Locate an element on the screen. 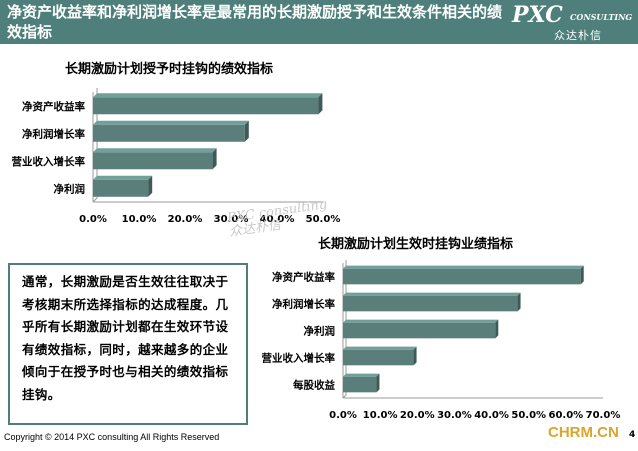  x-tick-label: 60.0% is located at coordinates (566, 415).